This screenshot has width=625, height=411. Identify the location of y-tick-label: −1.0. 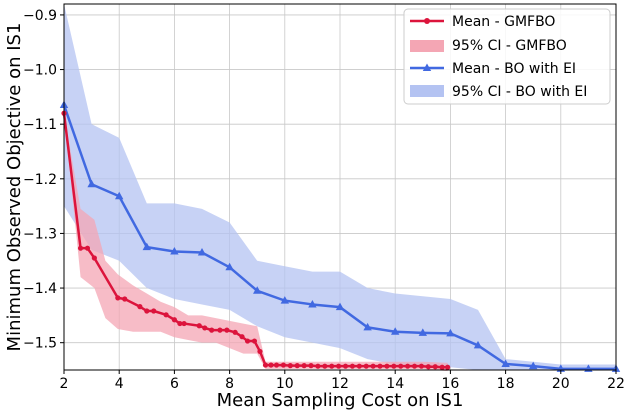
(40, 71).